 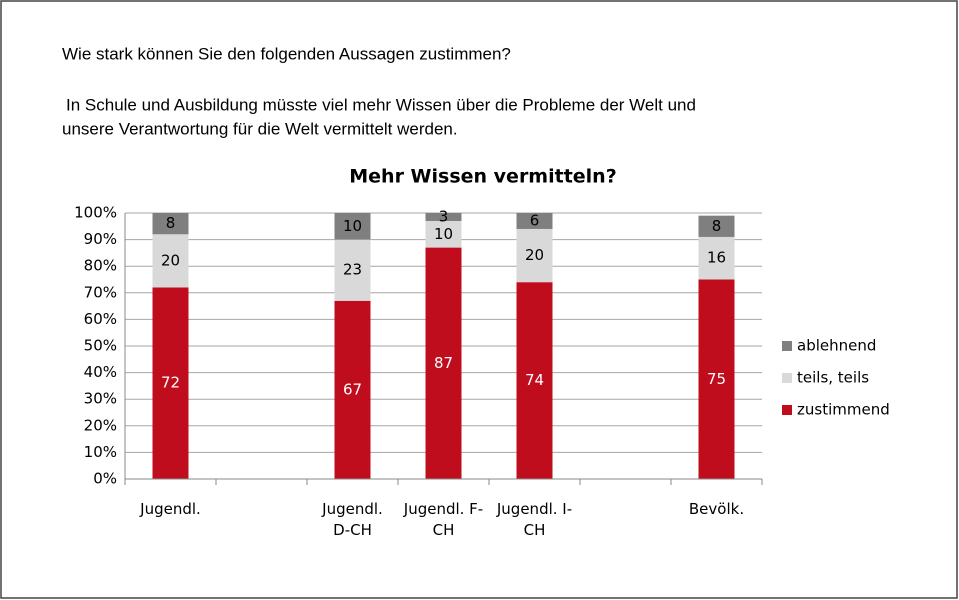 I want to click on x-tick-label: Jugendl., so click(x=170, y=509).